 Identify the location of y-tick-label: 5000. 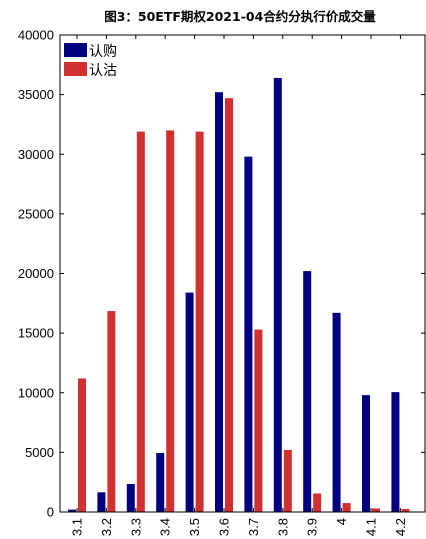
(39, 452).